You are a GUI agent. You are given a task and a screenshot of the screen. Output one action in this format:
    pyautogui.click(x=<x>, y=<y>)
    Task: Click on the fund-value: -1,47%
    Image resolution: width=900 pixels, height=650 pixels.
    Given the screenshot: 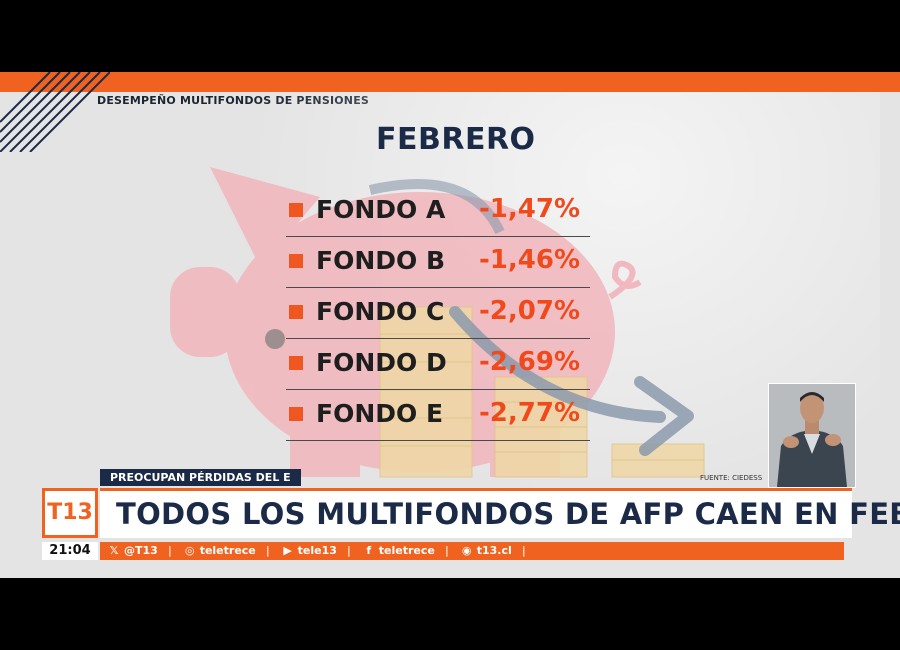 What is the action you would take?
    pyautogui.click(x=529, y=209)
    